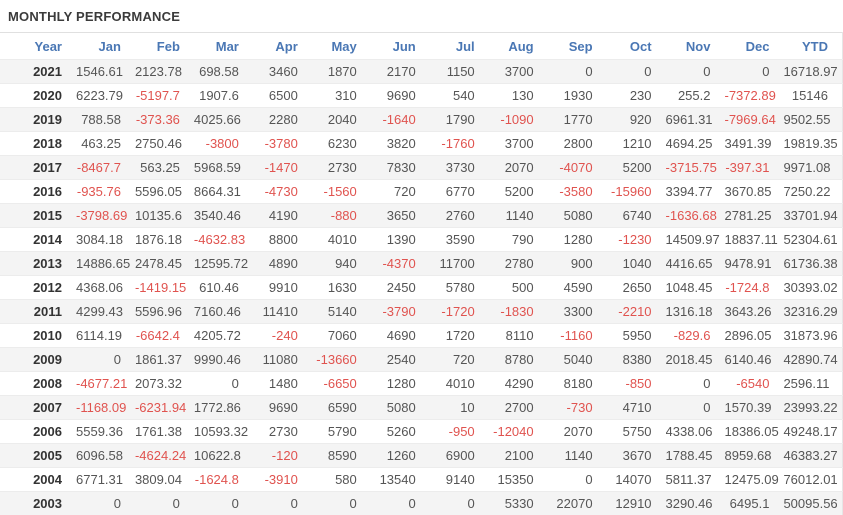 The height and width of the screenshot is (515, 843). I want to click on value-cell: 11700, so click(457, 263).